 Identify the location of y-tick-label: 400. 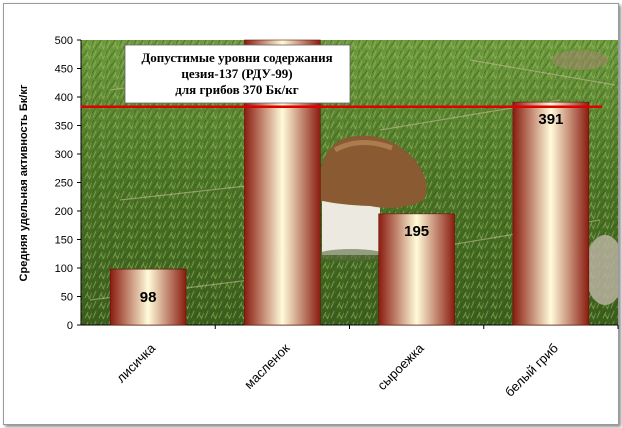
(64, 98).